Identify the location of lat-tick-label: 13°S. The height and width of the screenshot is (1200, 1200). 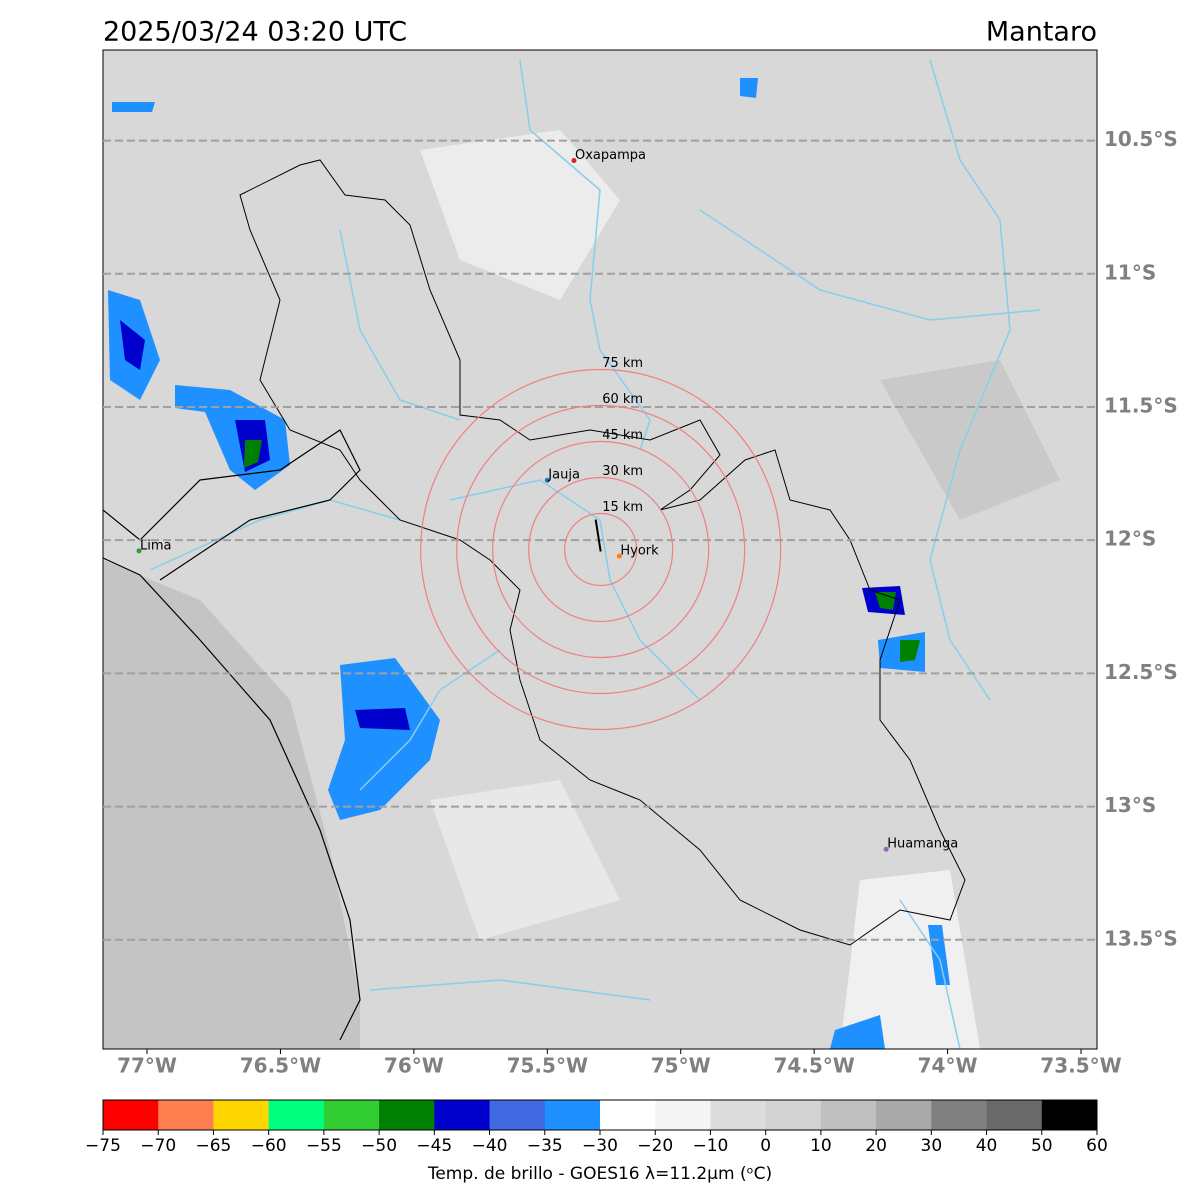
(1130, 805).